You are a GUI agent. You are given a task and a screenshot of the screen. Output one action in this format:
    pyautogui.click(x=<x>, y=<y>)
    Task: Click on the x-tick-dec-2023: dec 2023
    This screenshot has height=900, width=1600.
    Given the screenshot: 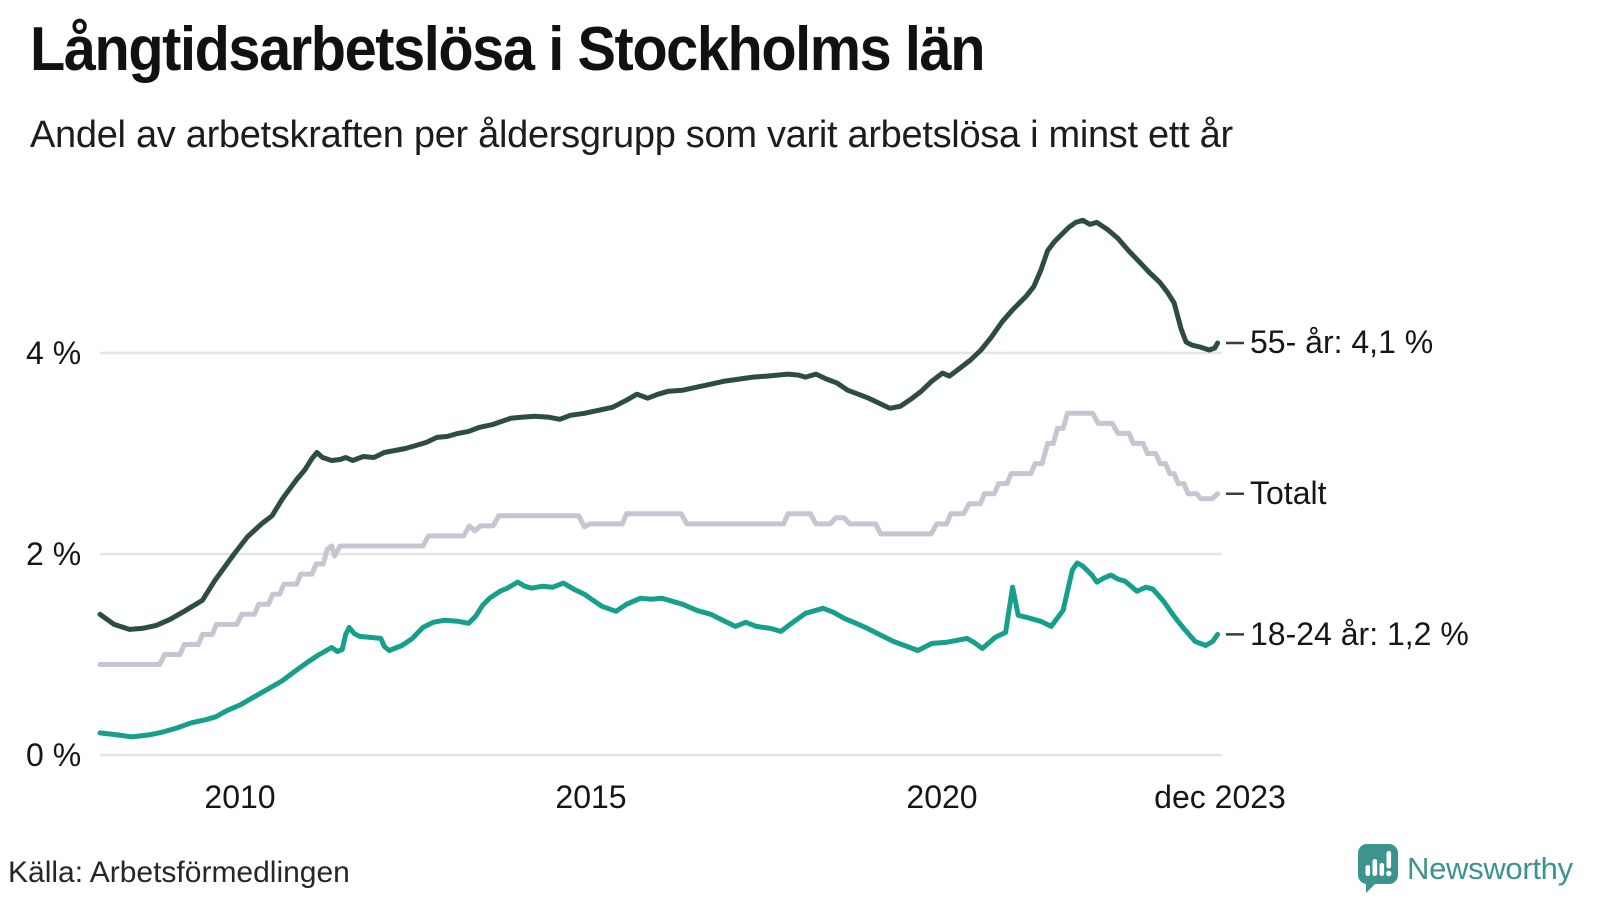 What is the action you would take?
    pyautogui.click(x=1220, y=797)
    